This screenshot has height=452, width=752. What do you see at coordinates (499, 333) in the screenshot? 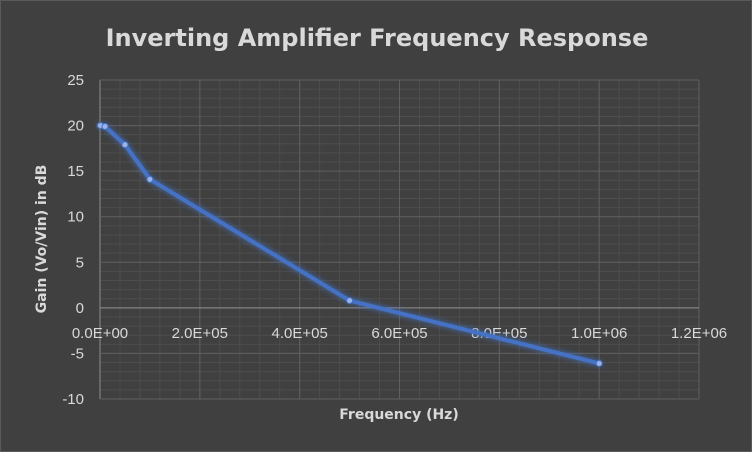
I see `x-tick-label: 8.0E+05` at bounding box center [499, 333].